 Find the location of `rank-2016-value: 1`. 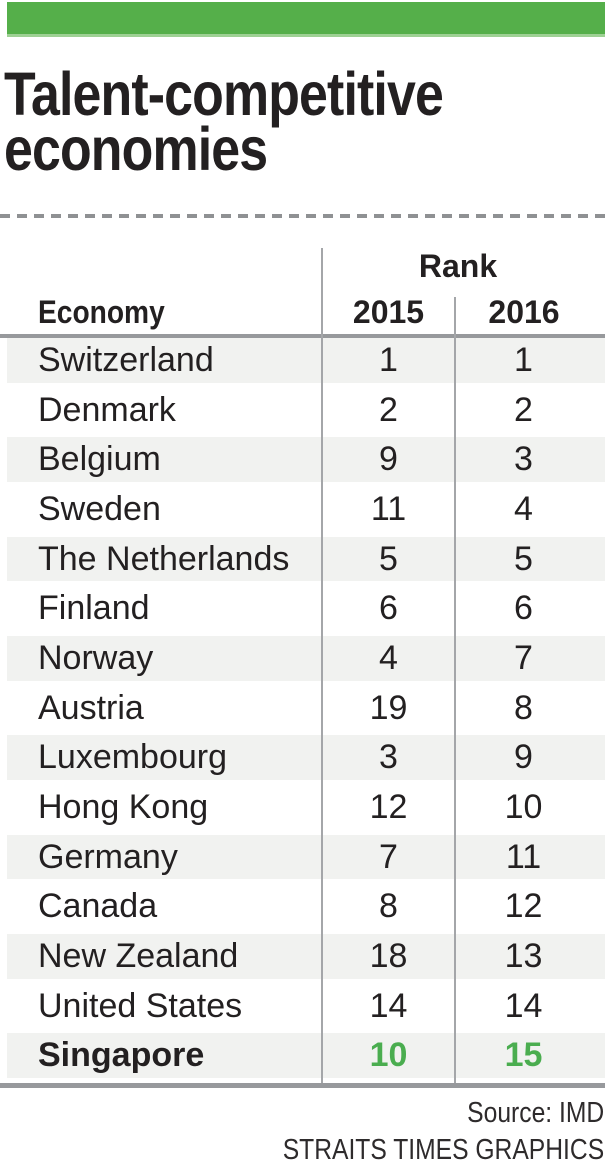

rank-2016-value: 1 is located at coordinates (523, 359).